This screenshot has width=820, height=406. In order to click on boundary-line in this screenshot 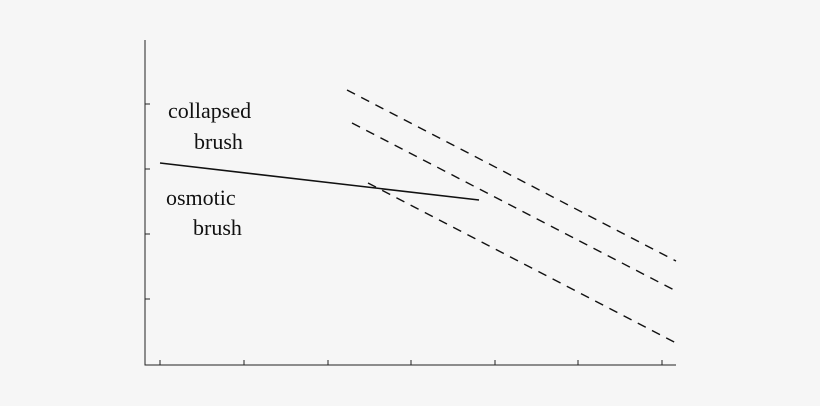, I will do `click(319, 181)`.